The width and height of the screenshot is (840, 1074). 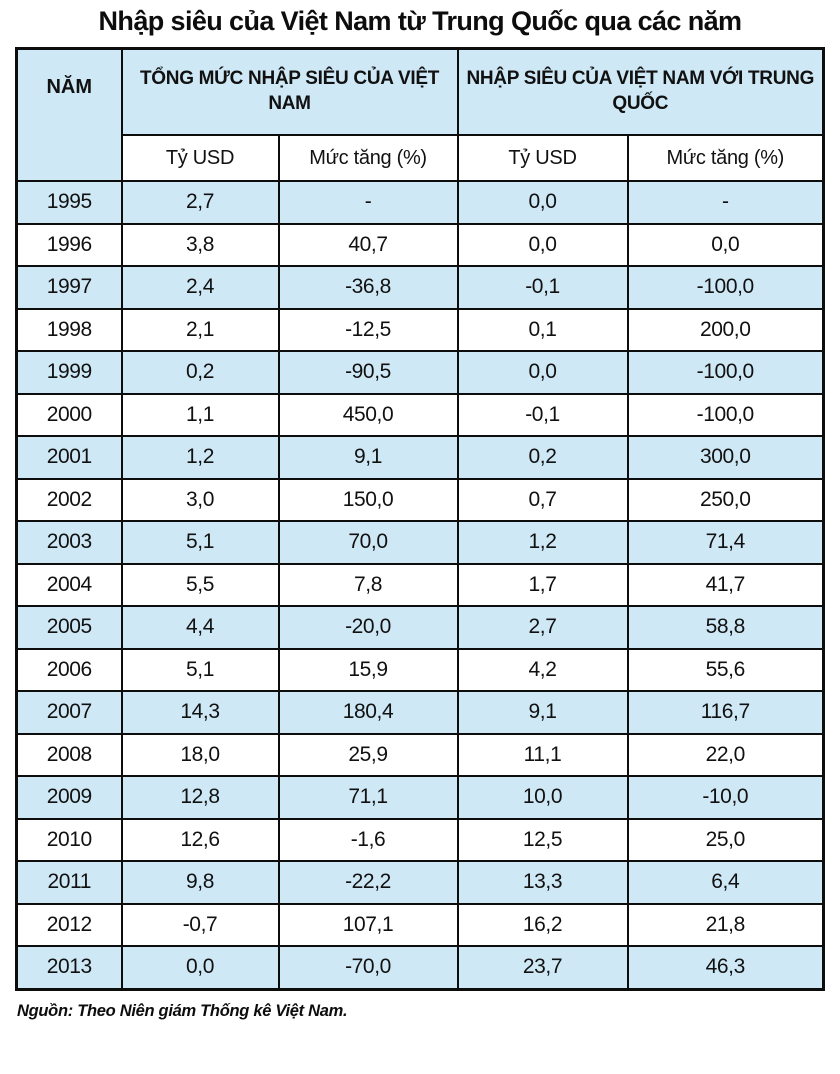 I want to click on value-cell: 13,3, so click(x=542, y=882).